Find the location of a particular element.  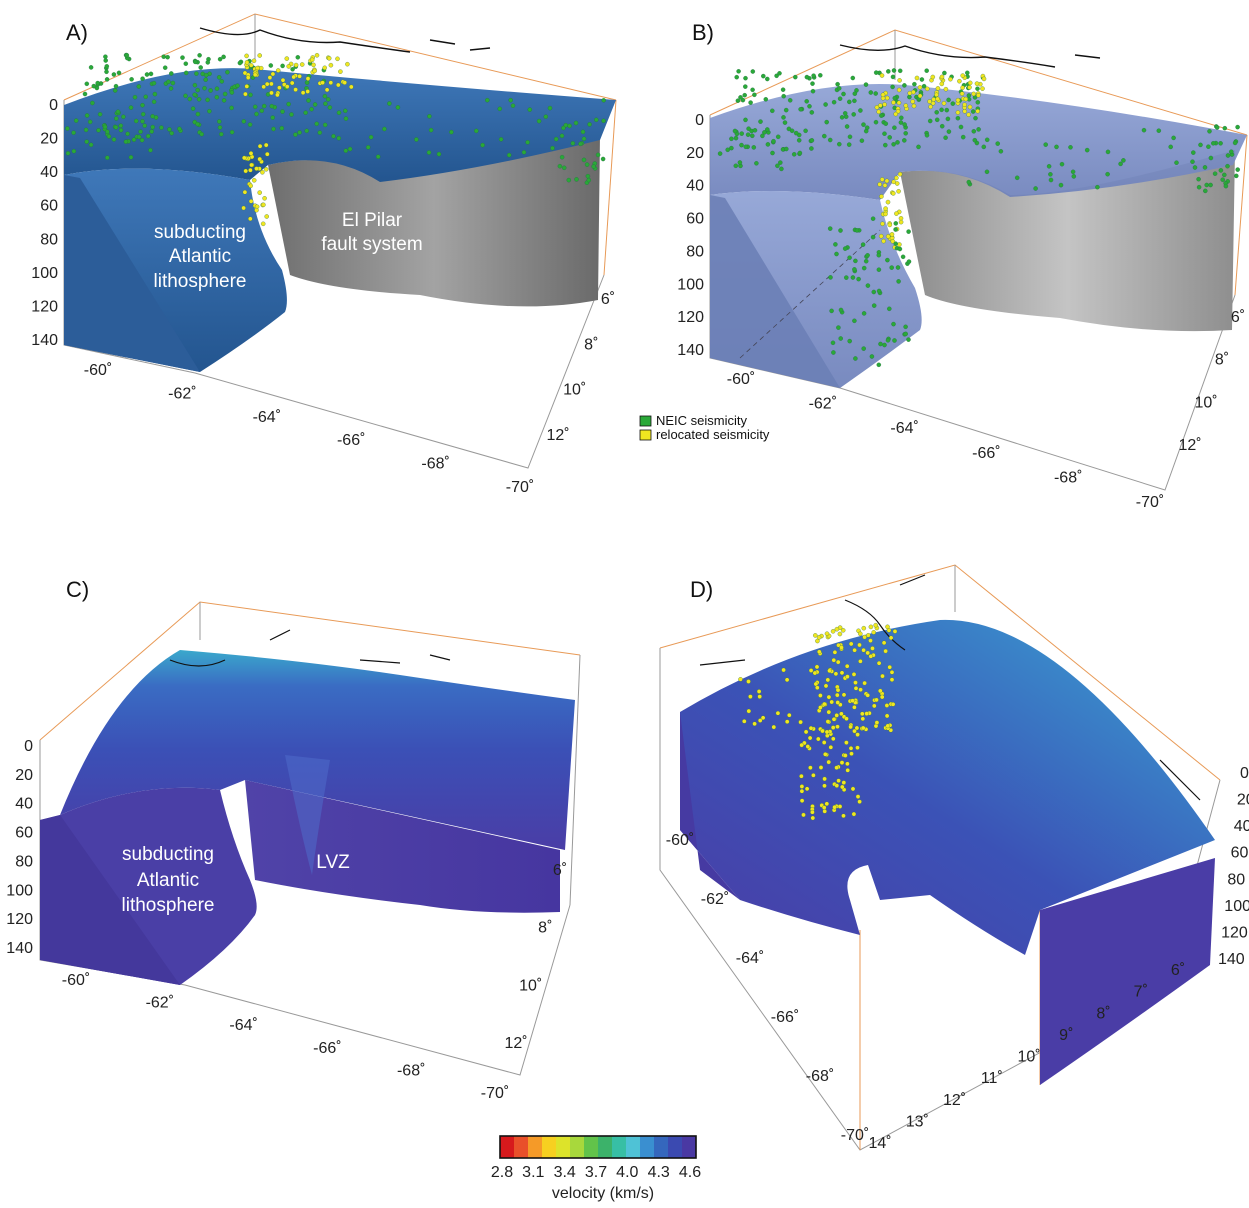

coastline is located at coordinates (310, 648).